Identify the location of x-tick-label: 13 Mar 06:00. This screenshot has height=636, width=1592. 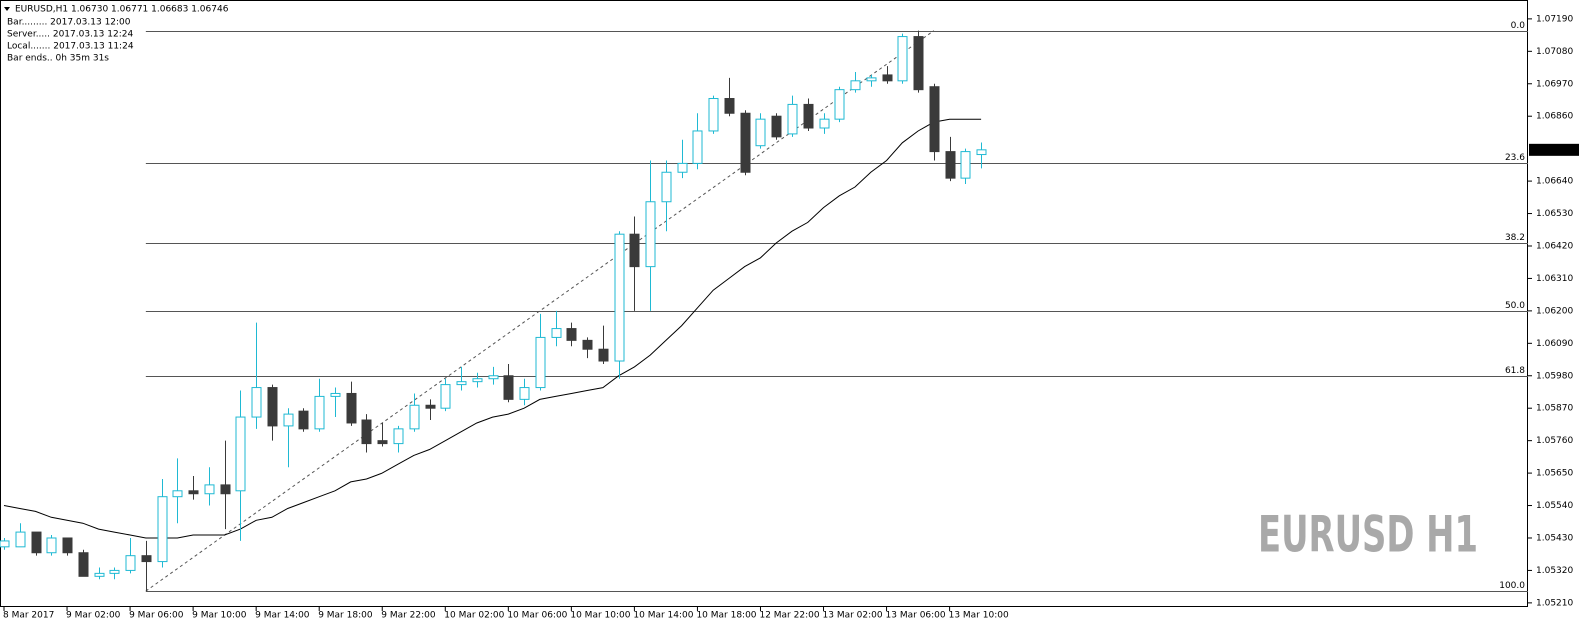
(916, 616).